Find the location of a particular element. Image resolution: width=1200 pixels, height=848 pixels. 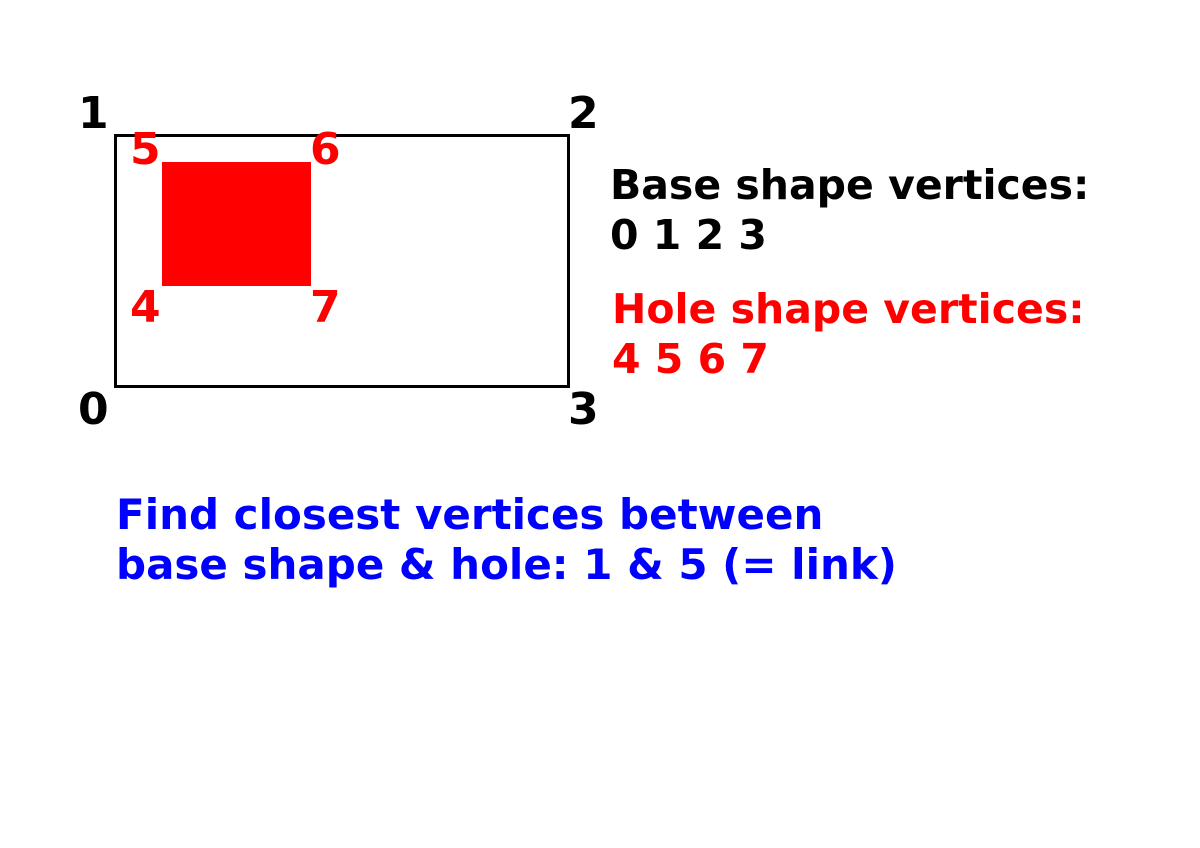

hole-shape-vertex-list: 4 5 6 7 is located at coordinates (690, 359).